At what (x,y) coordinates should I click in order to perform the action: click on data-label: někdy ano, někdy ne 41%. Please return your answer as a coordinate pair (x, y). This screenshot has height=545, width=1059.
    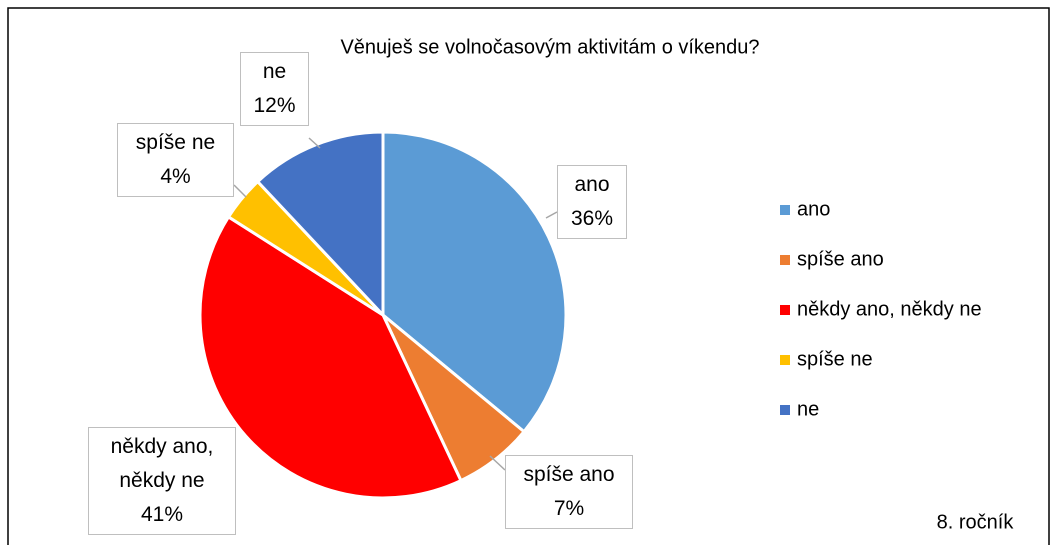
    Looking at the image, I should click on (162, 481).